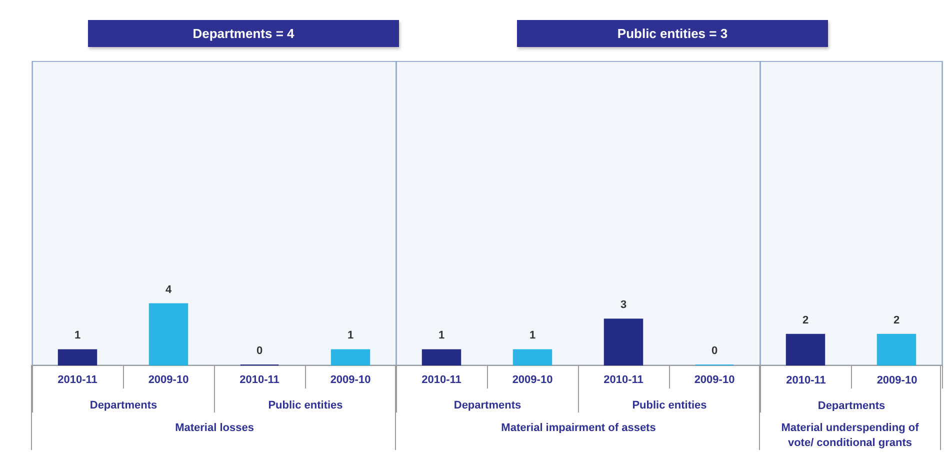 Image resolution: width=945 pixels, height=456 pixels. I want to click on data-label: 4, so click(168, 290).